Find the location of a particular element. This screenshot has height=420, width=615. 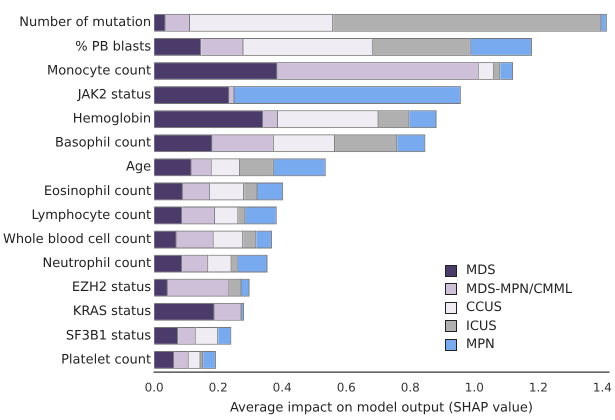

x-tick-label: 1.4 is located at coordinates (602, 387).